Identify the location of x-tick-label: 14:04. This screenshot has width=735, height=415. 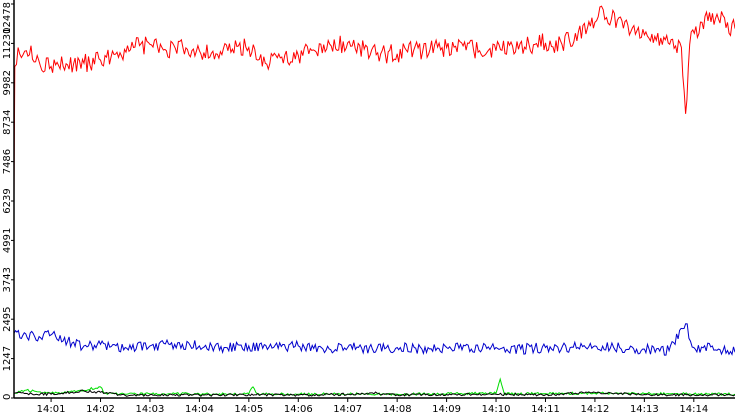
(199, 409).